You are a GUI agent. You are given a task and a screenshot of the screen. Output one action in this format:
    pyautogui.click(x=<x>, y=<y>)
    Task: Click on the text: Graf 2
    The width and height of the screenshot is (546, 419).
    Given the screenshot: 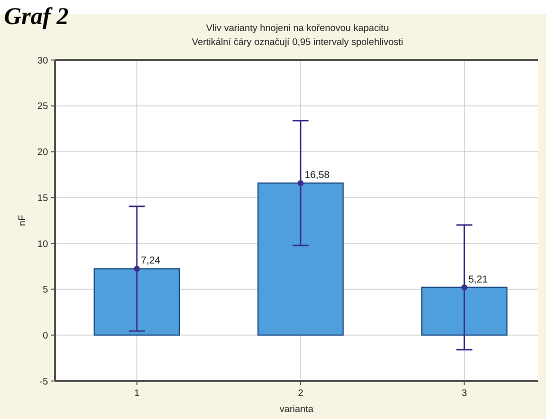 What is the action you would take?
    pyautogui.click(x=36, y=17)
    